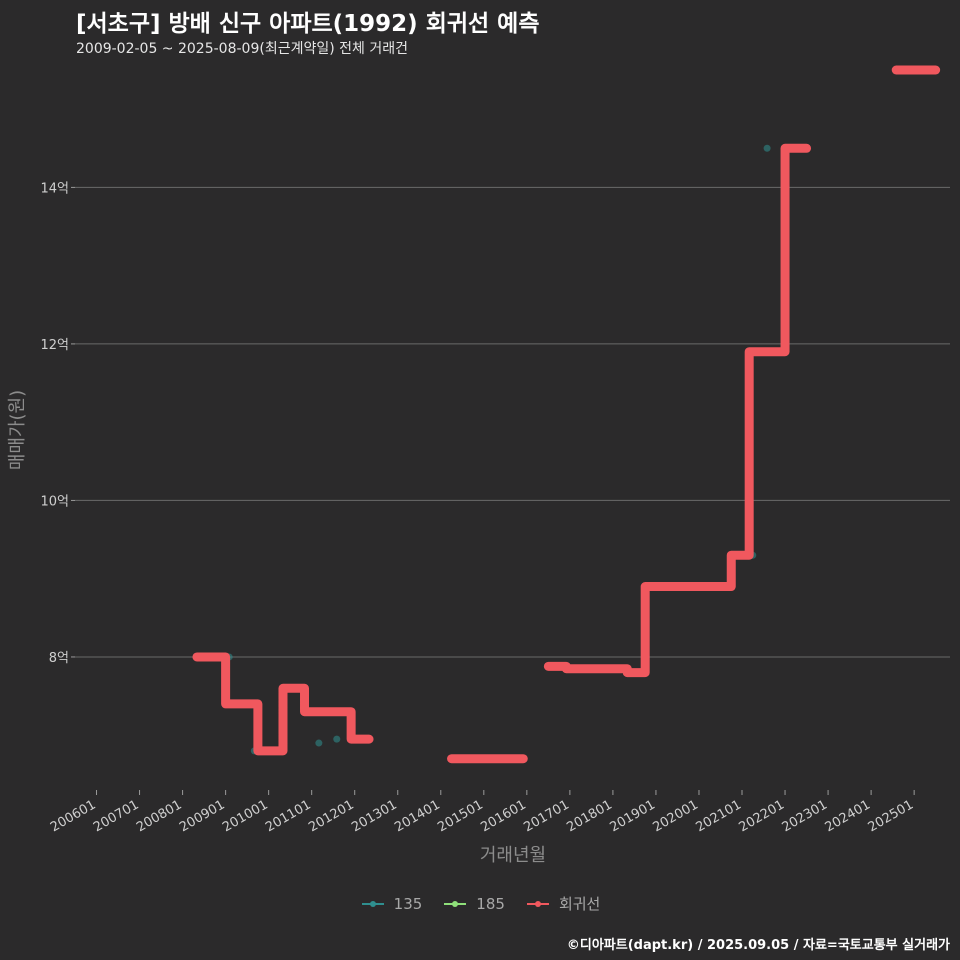 Image resolution: width=960 pixels, height=960 pixels. What do you see at coordinates (589, 816) in the screenshot?
I see `x-tick-label: 201801` at bounding box center [589, 816].